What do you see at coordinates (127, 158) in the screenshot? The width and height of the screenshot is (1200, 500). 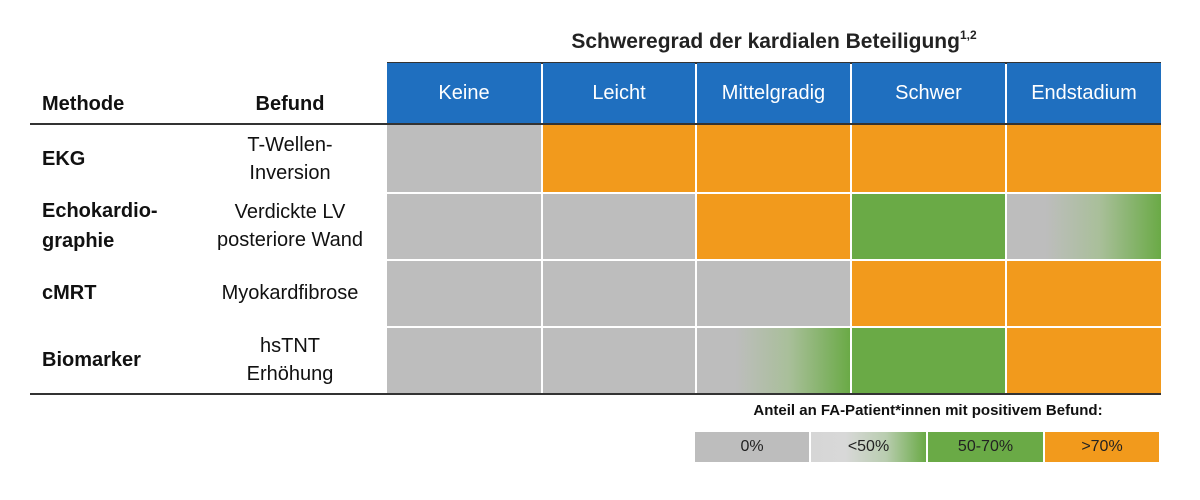 I see `row-method-label: EKG` at bounding box center [127, 158].